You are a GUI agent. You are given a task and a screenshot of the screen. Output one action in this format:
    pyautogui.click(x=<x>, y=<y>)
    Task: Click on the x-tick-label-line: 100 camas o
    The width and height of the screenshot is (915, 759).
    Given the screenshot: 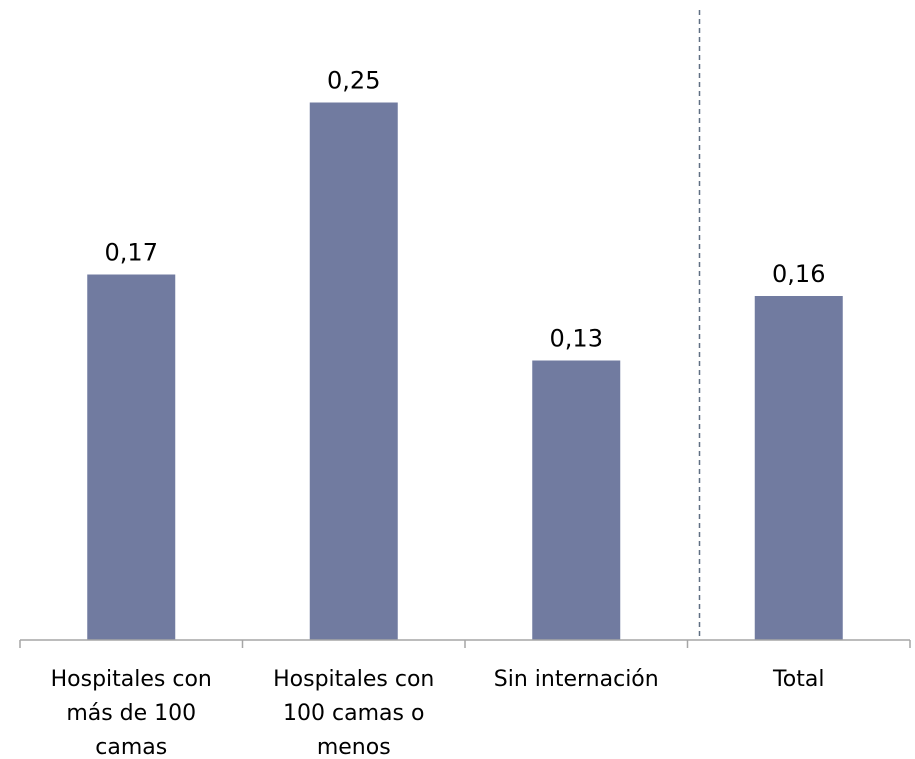 What is the action you would take?
    pyautogui.click(x=353, y=713)
    